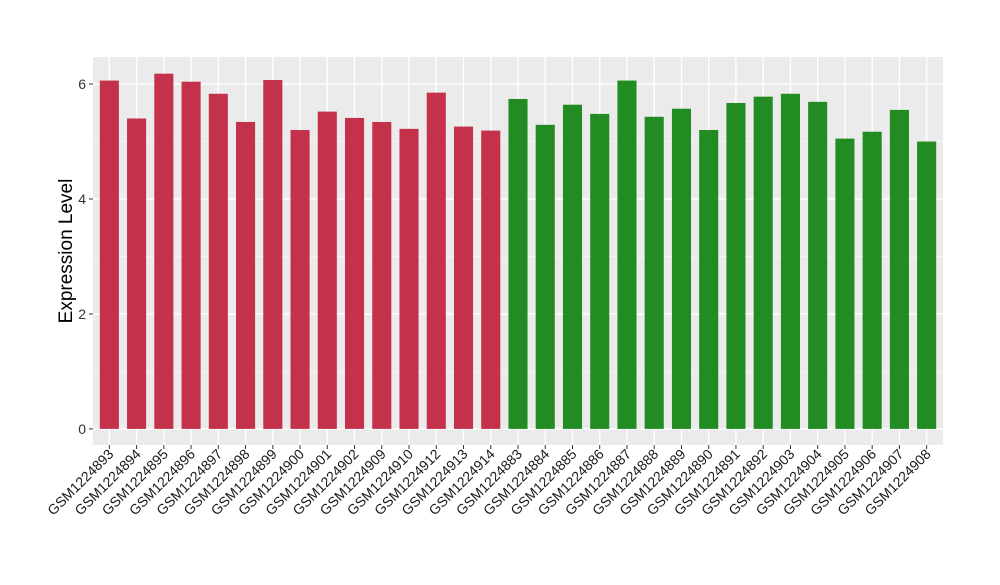 This screenshot has width=1000, height=585. Describe the element at coordinates (246, 275) in the screenshot. I see `bar-GSM1224898` at that location.